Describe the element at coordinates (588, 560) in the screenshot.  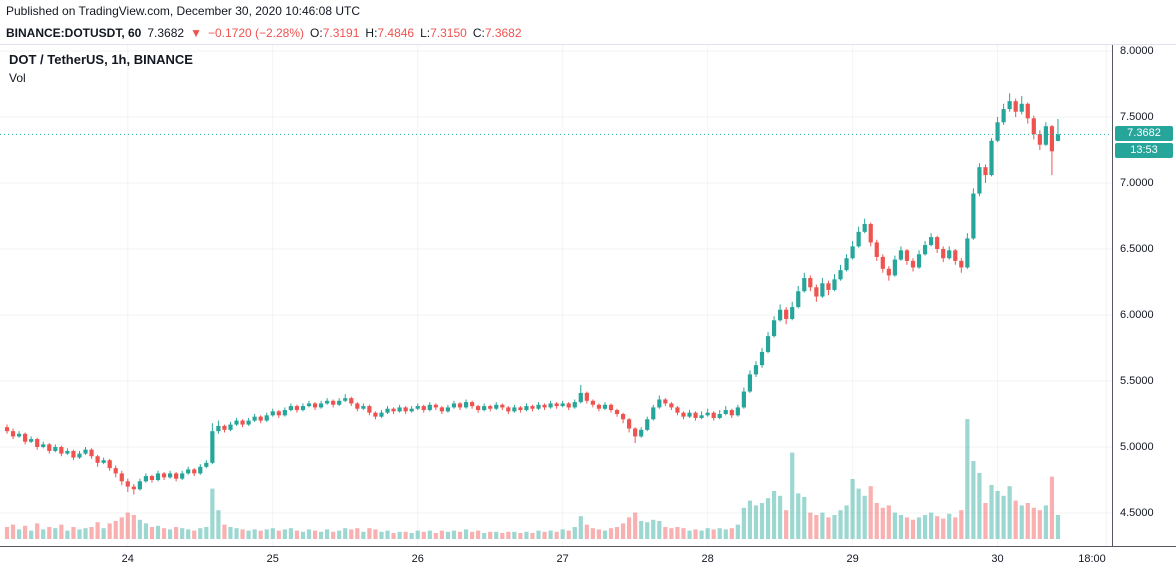
I see `time-axis: 24 25 26 27 28 29 30 18:00` at that location.